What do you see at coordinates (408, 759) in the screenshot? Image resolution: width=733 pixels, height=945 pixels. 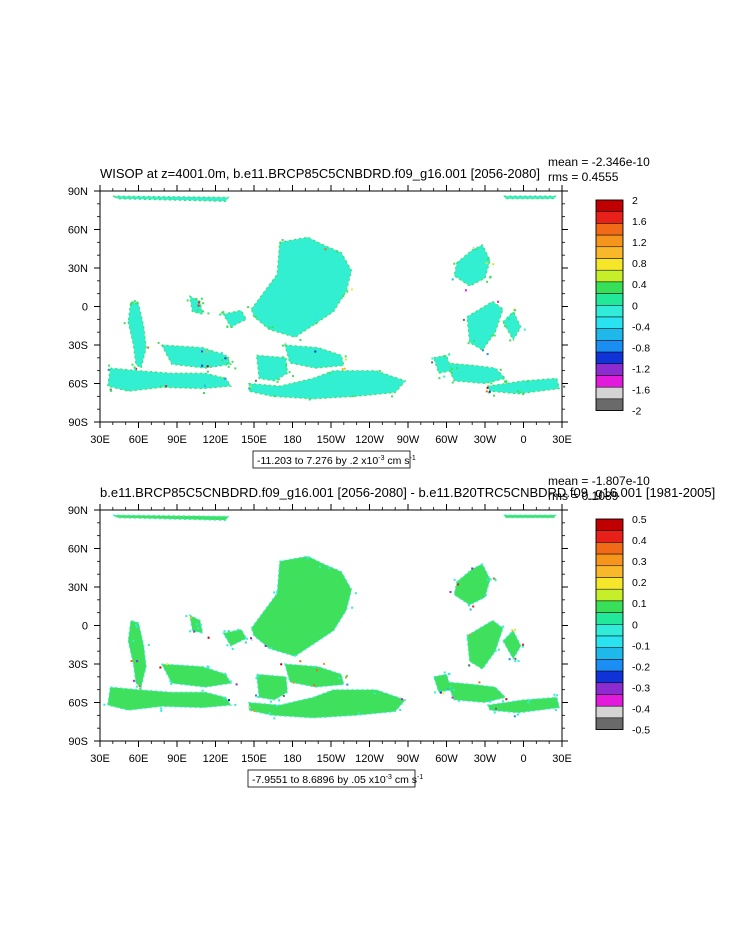 I see `x-tick-label: 90W` at bounding box center [408, 759].